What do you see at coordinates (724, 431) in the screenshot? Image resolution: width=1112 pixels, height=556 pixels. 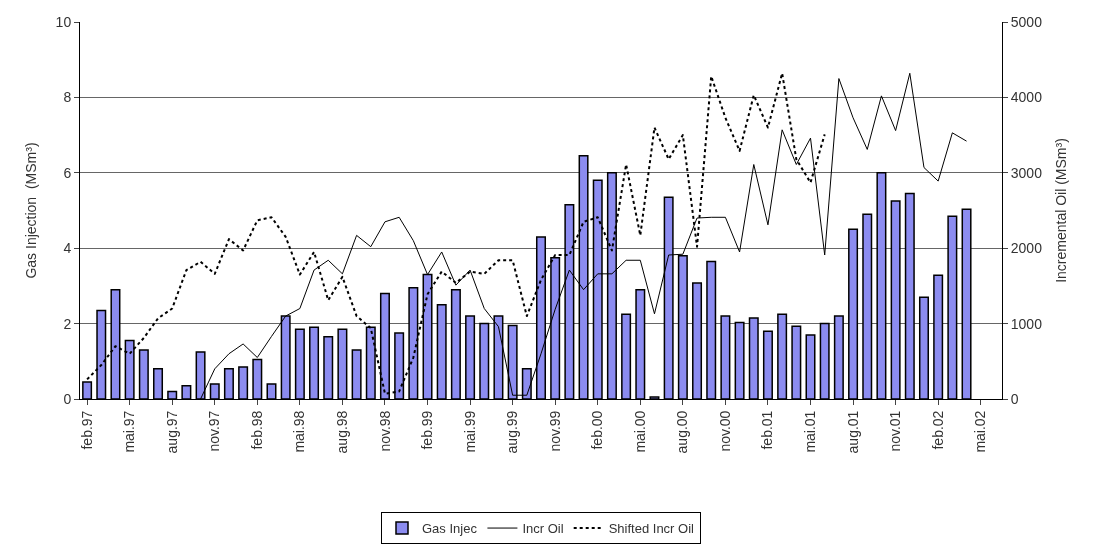 I see `x-tick-label: nov.00` at bounding box center [724, 431].